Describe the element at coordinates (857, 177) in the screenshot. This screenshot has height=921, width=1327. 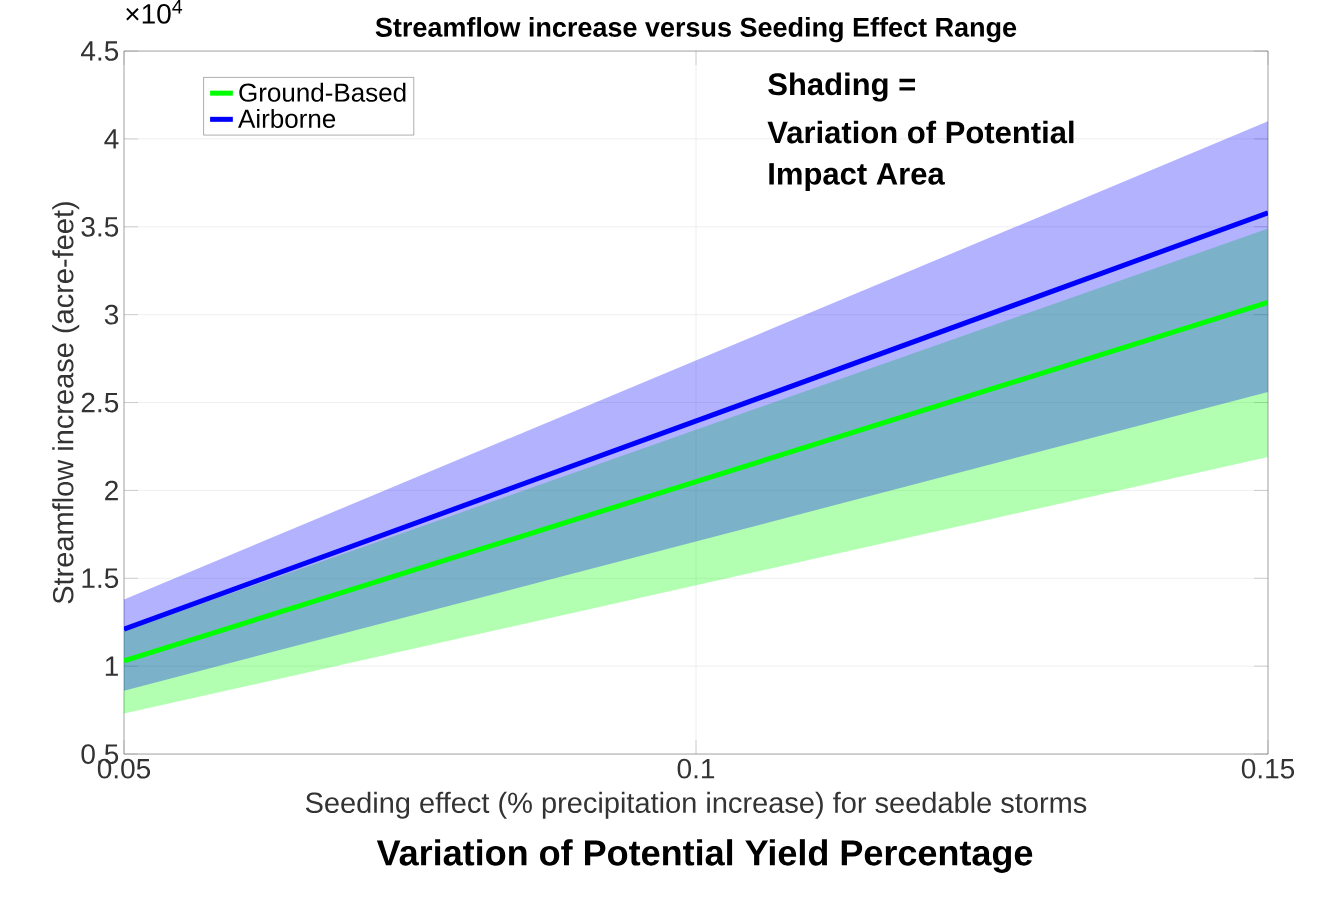
I see `annotation: Impact Area` at that location.